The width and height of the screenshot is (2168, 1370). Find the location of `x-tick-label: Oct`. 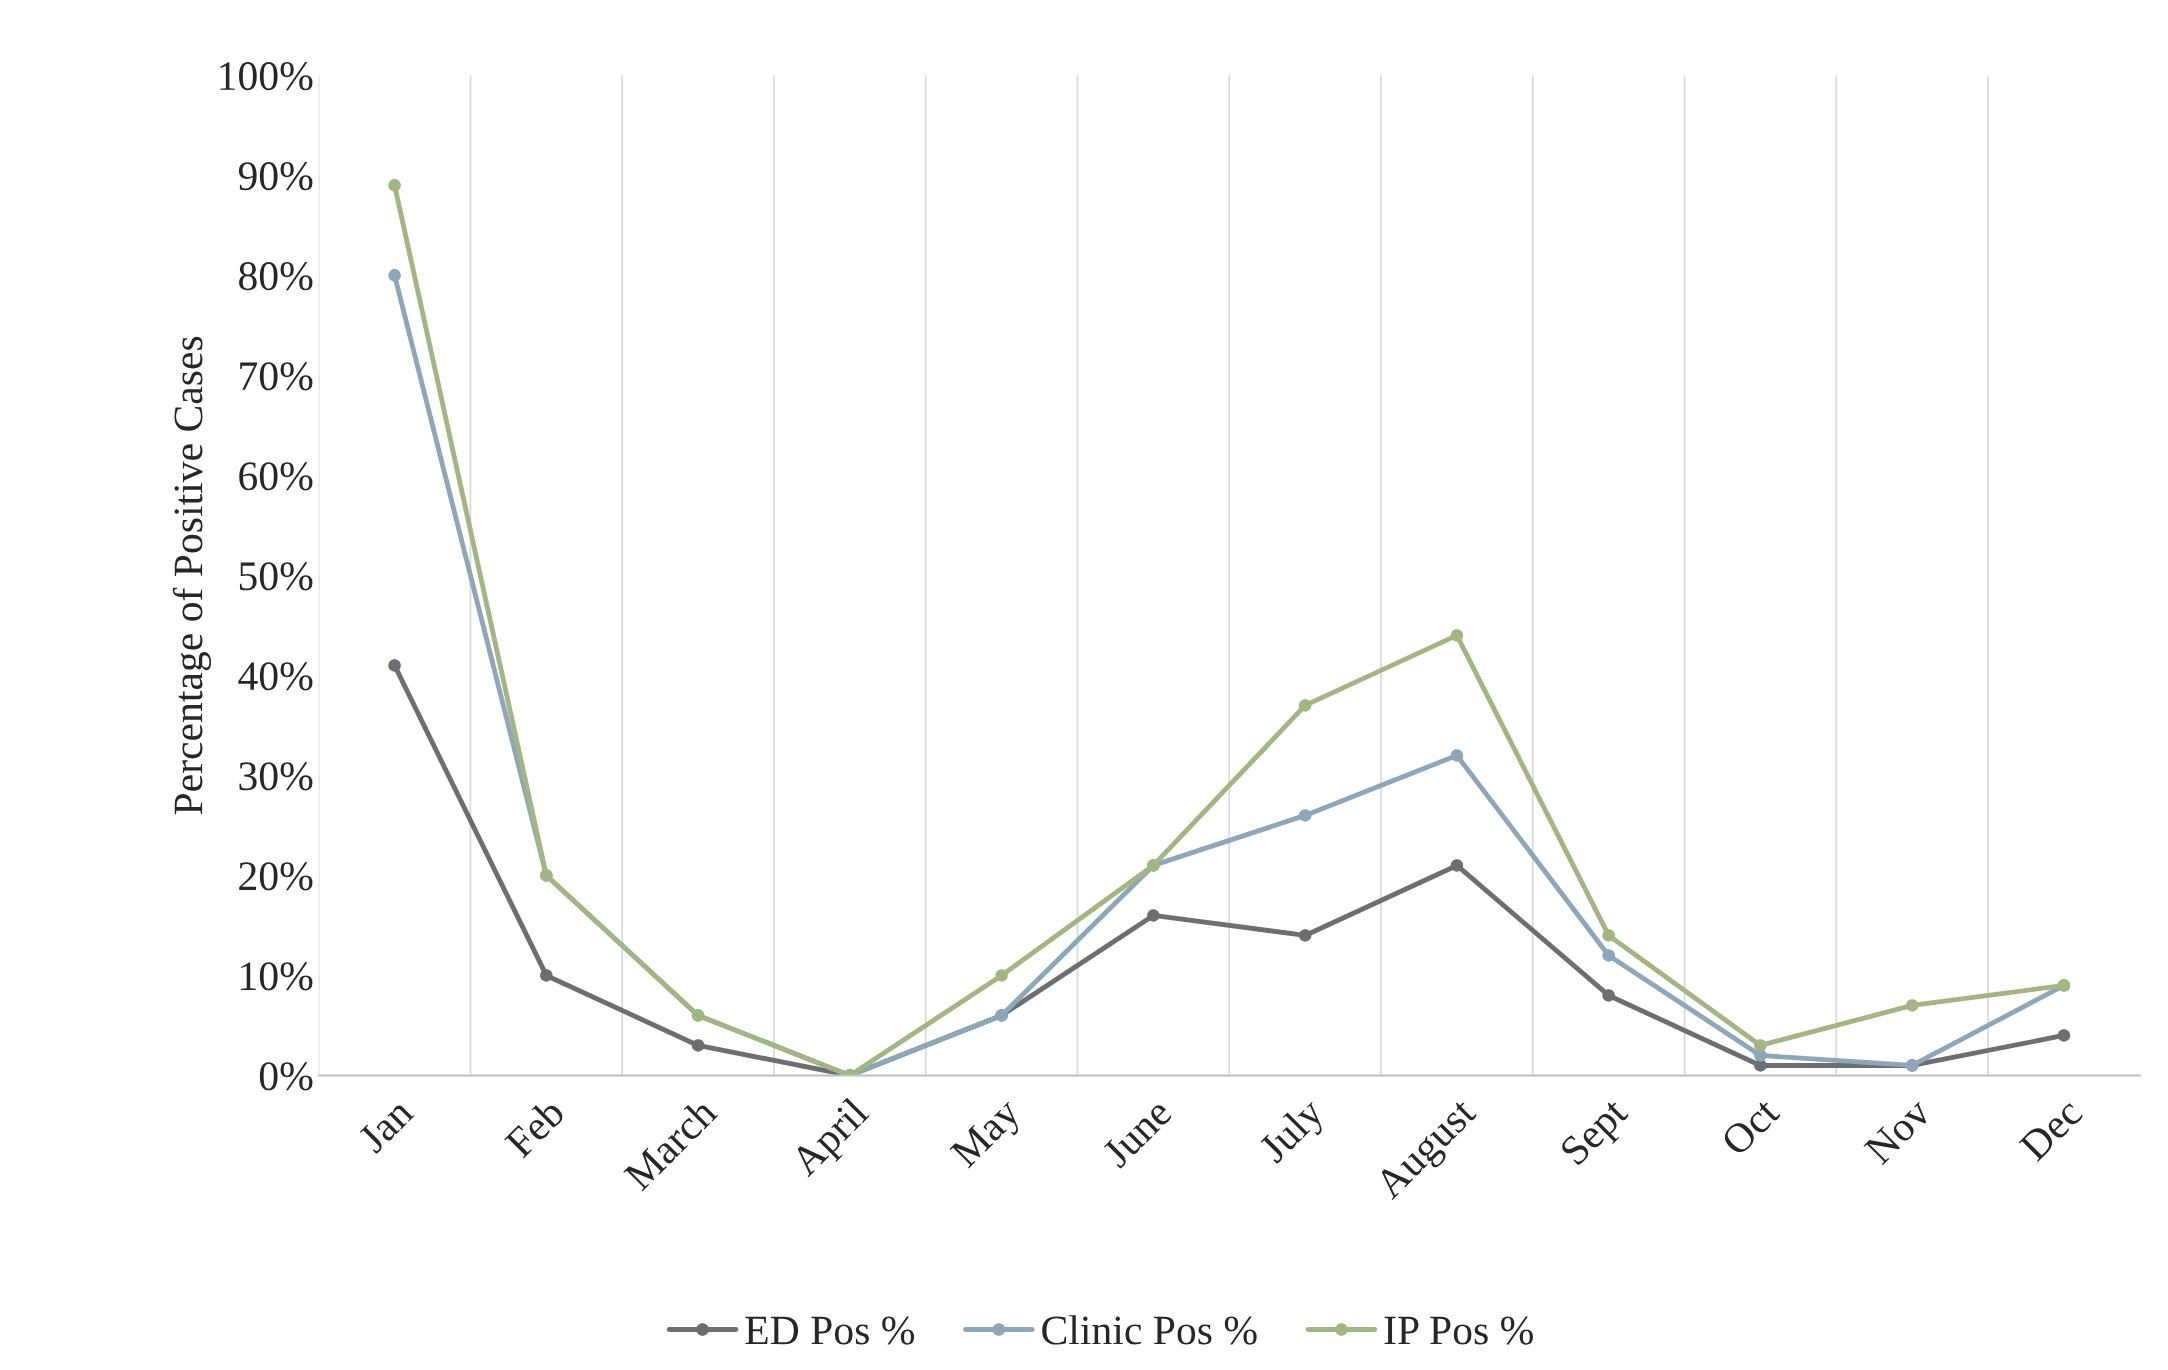

x-tick-label: Oct is located at coordinates (1750, 1126).